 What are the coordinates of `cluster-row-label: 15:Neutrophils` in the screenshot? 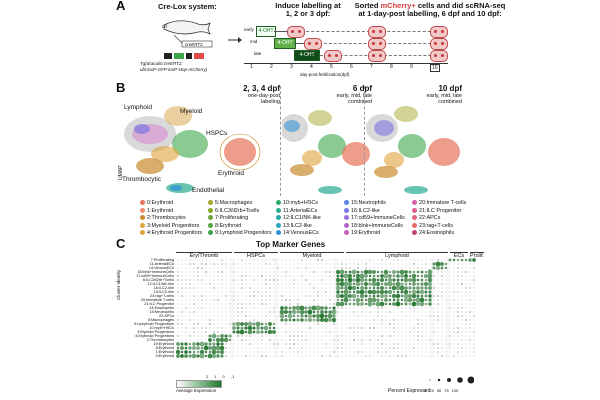 It's located at (161, 312).